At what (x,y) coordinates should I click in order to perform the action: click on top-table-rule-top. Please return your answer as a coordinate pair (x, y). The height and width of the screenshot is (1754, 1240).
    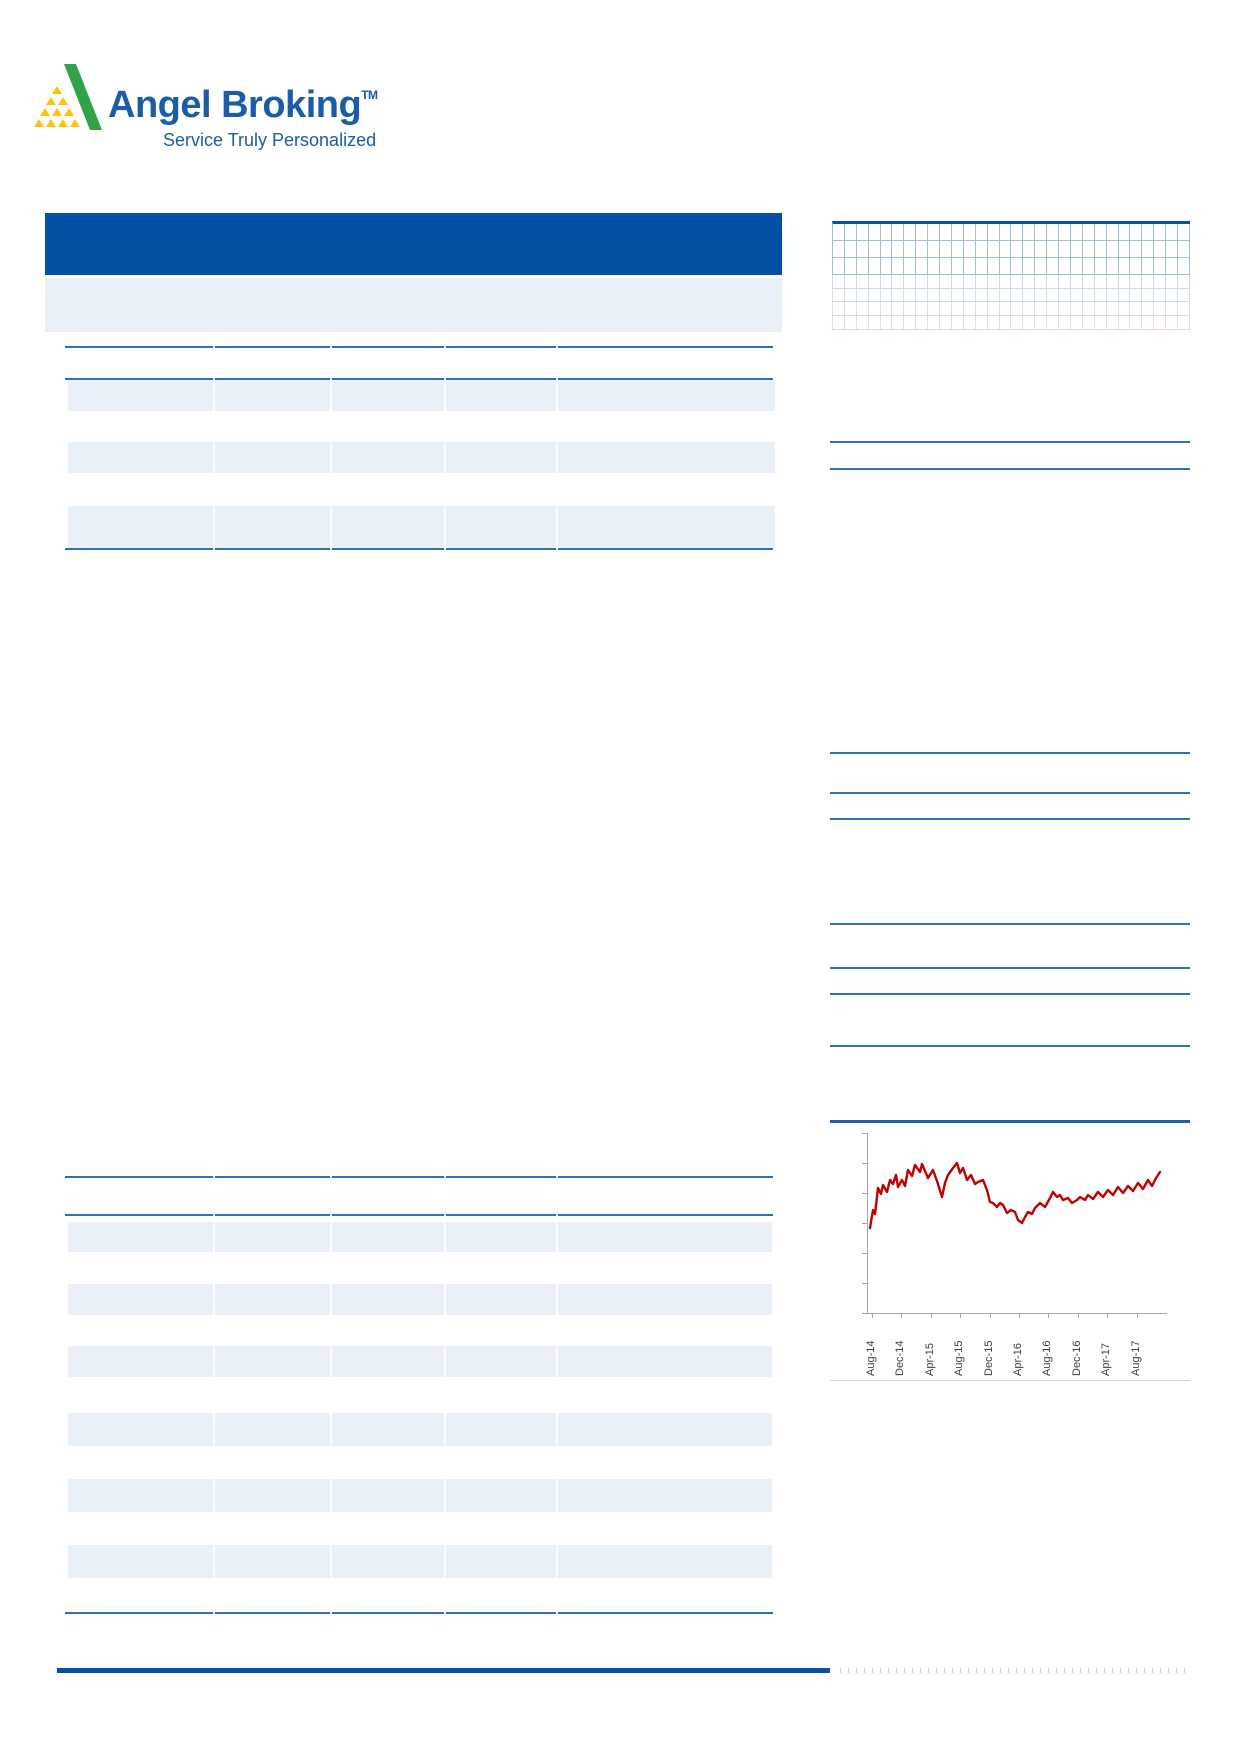
    Looking at the image, I should click on (419, 347).